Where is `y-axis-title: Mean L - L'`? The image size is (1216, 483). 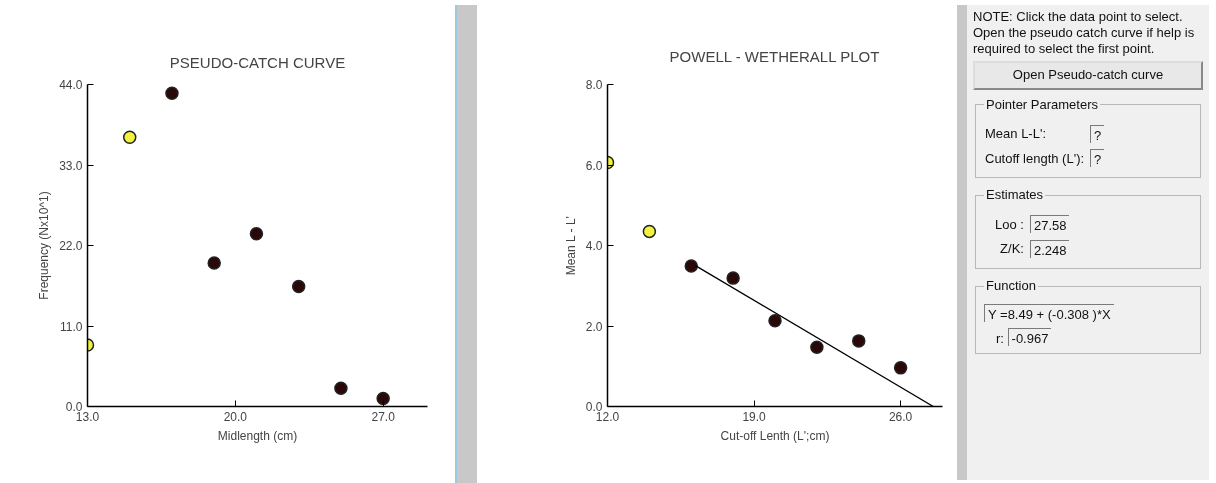 y-axis-title: Mean L - L' is located at coordinates (570, 246).